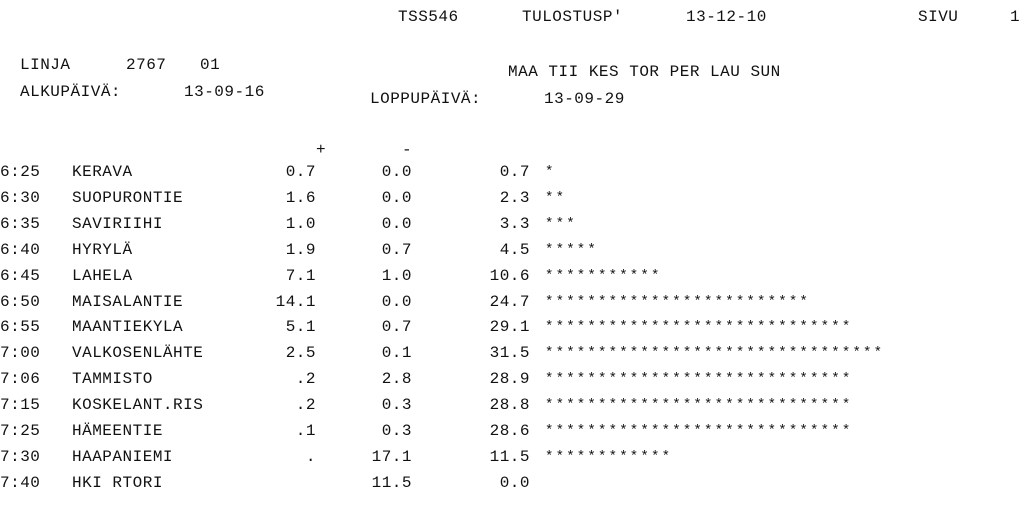 Image resolution: width=1024 pixels, height=509 pixels. I want to click on page-number: 1, so click(1015, 17).